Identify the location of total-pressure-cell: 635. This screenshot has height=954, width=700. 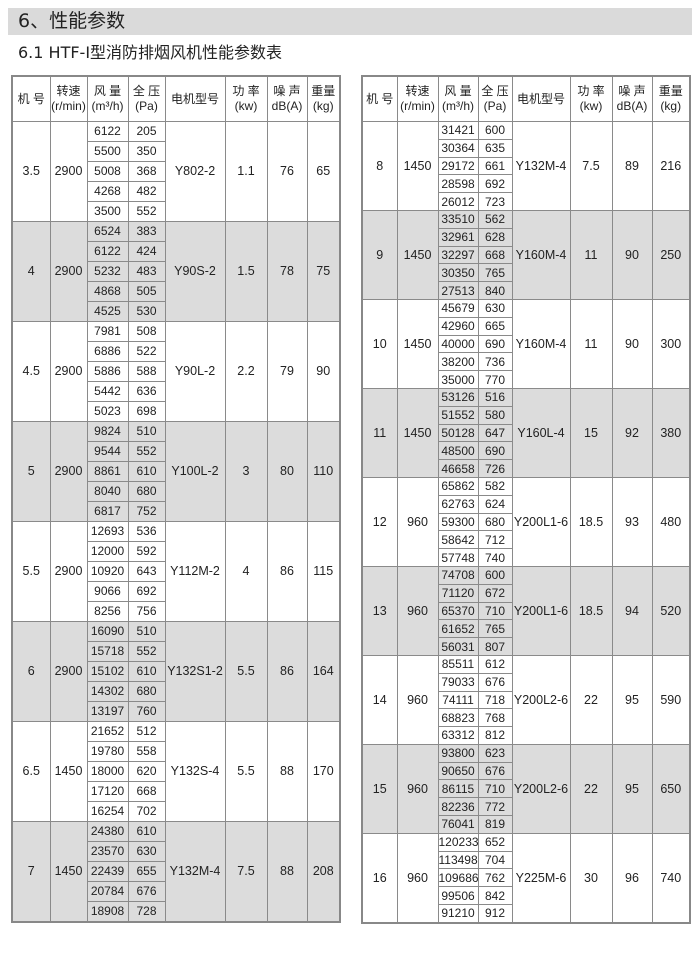
(495, 148).